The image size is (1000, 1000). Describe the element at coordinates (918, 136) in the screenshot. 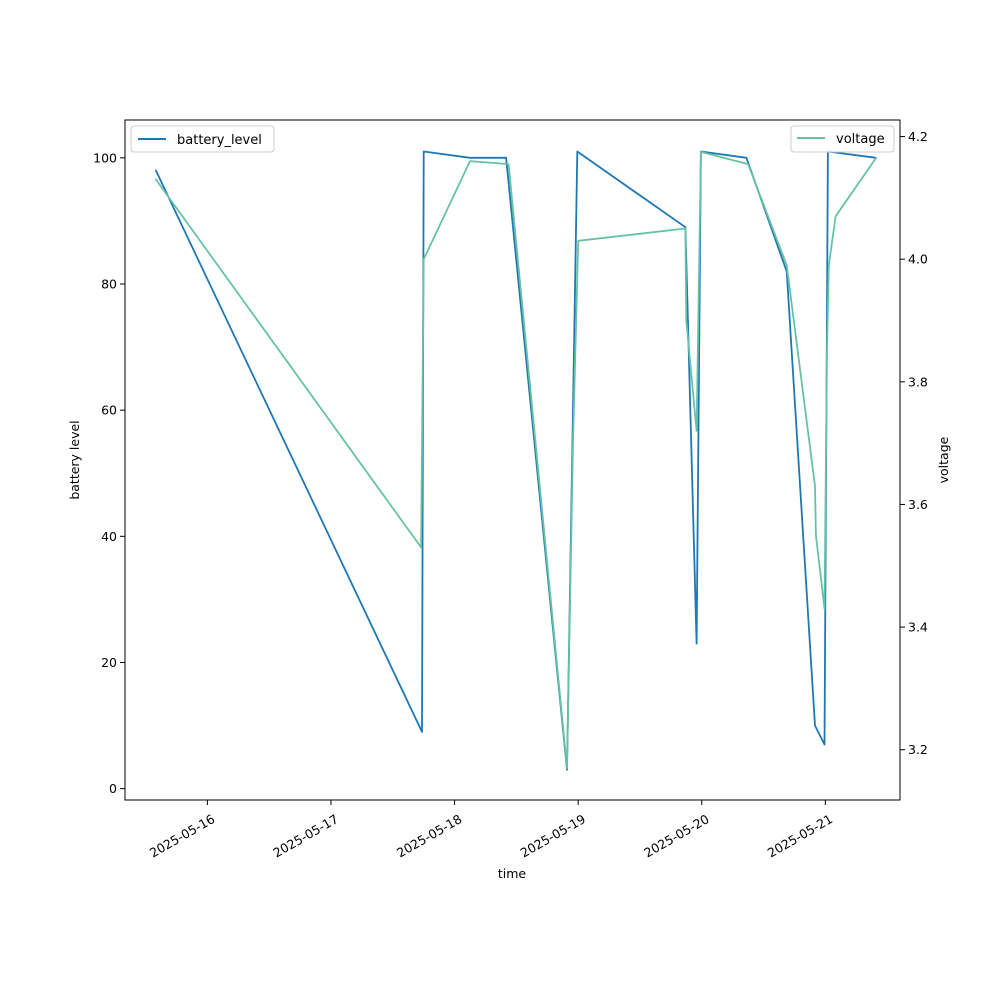

I see `y-right-tick-label: 4.2` at that location.